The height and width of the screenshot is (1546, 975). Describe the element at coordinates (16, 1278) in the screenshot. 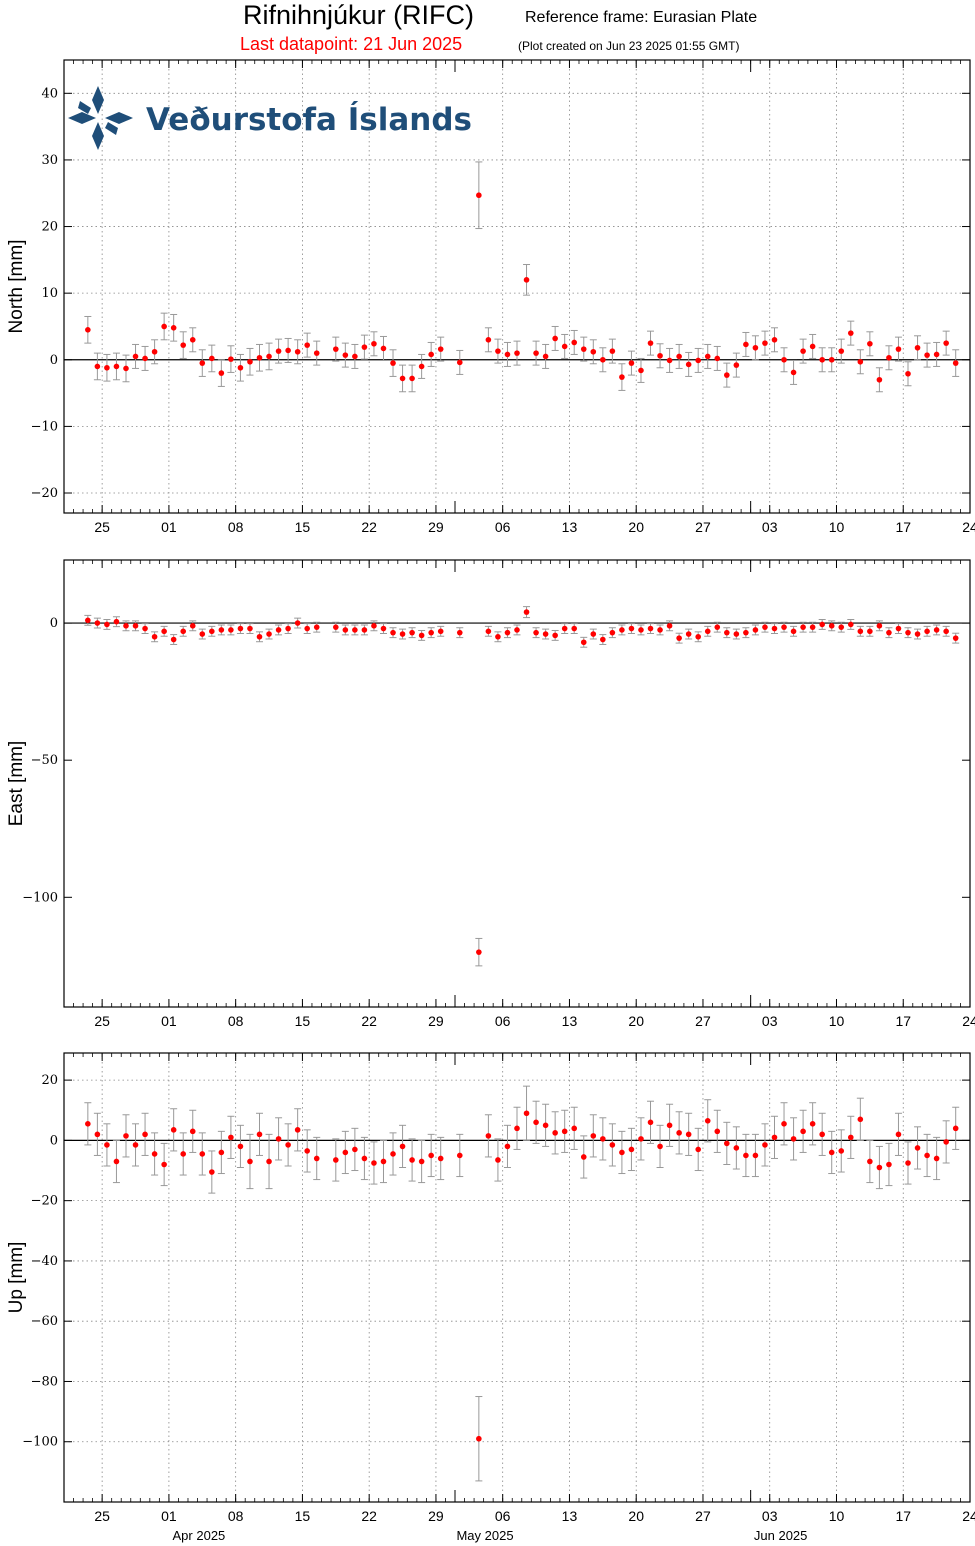

I see `y-axis-label: Up [mm]` at that location.